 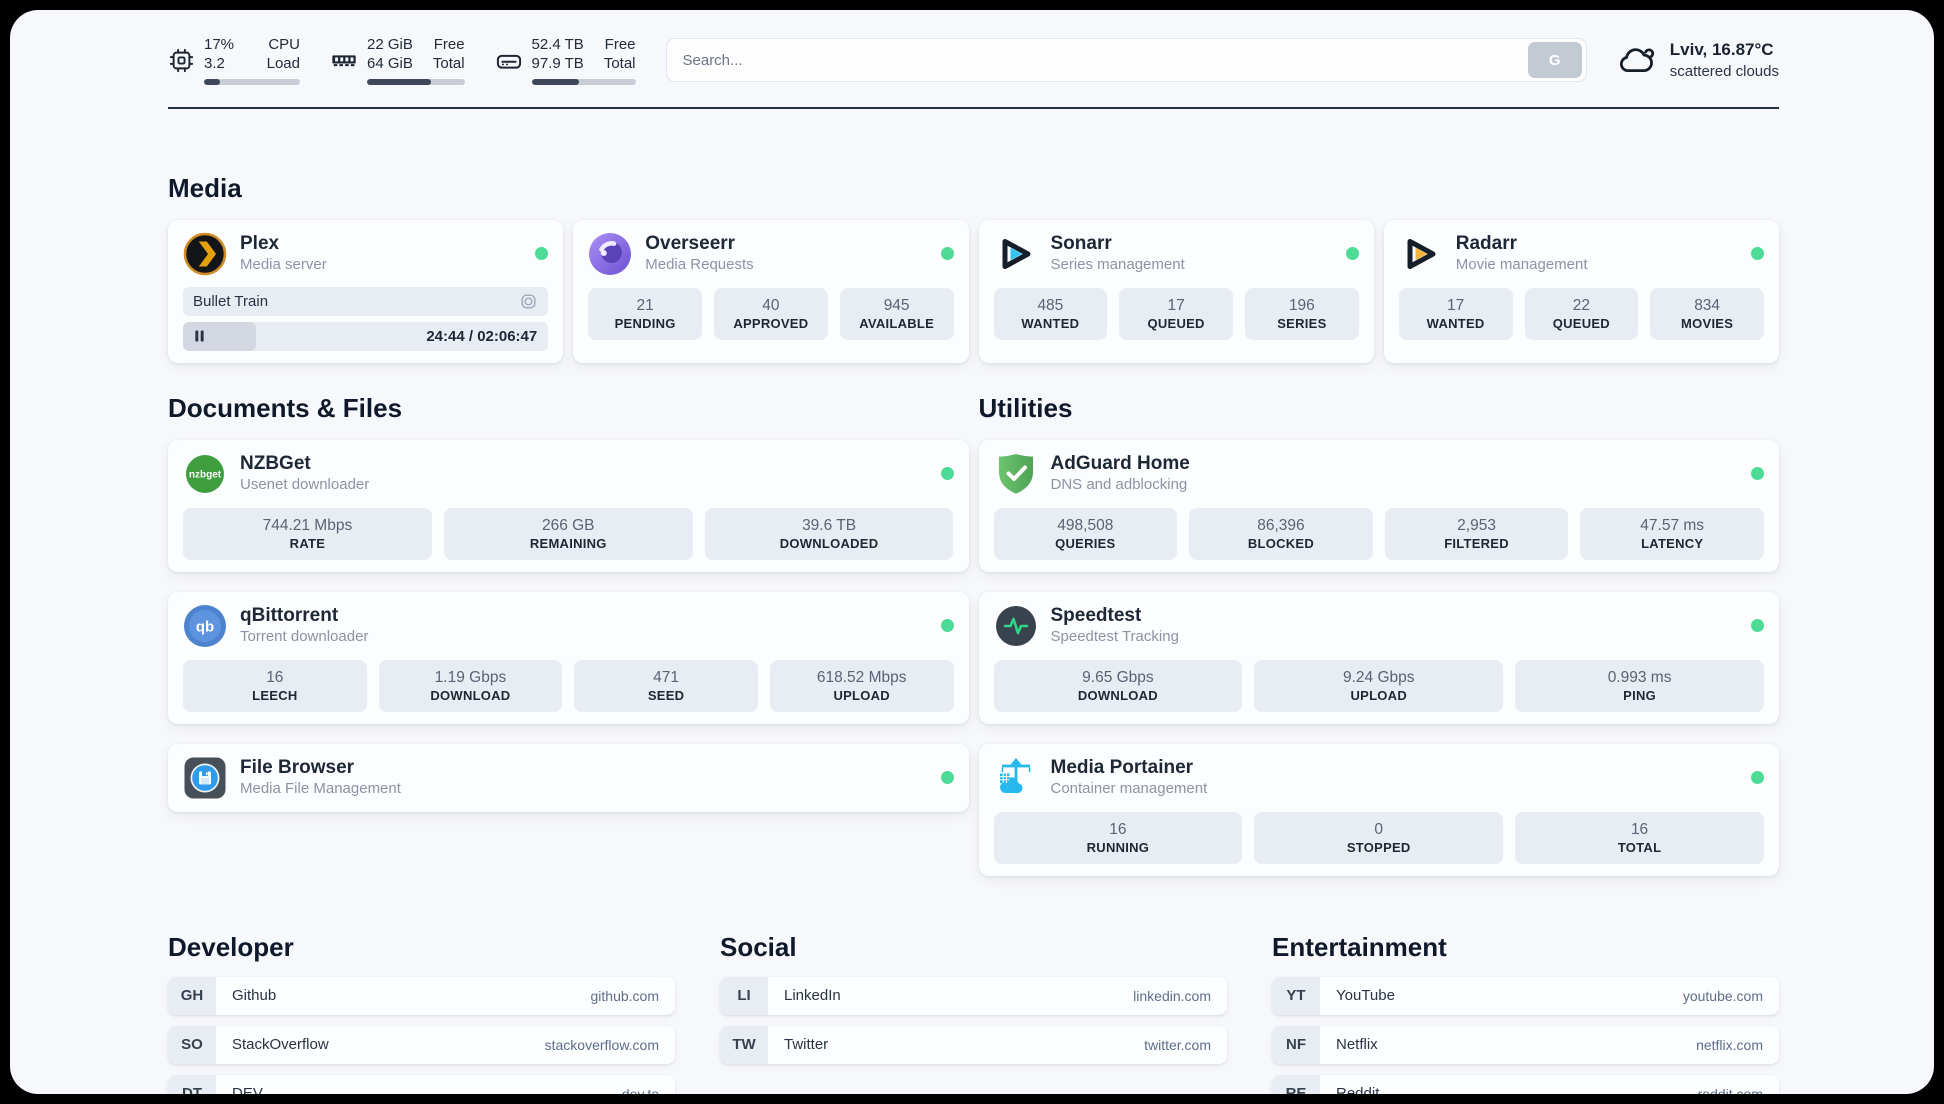 What do you see at coordinates (421, 995) in the screenshot?
I see `bookmark-github: GH Github github.com` at bounding box center [421, 995].